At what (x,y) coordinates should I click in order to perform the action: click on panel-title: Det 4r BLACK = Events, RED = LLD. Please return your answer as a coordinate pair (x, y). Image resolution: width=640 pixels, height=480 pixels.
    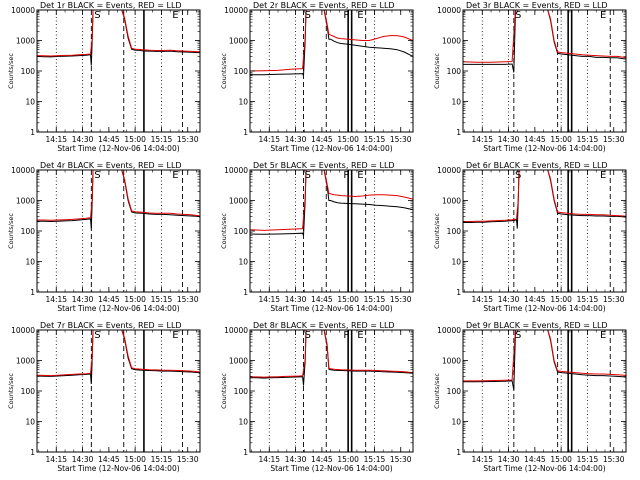
    Looking at the image, I should click on (111, 165).